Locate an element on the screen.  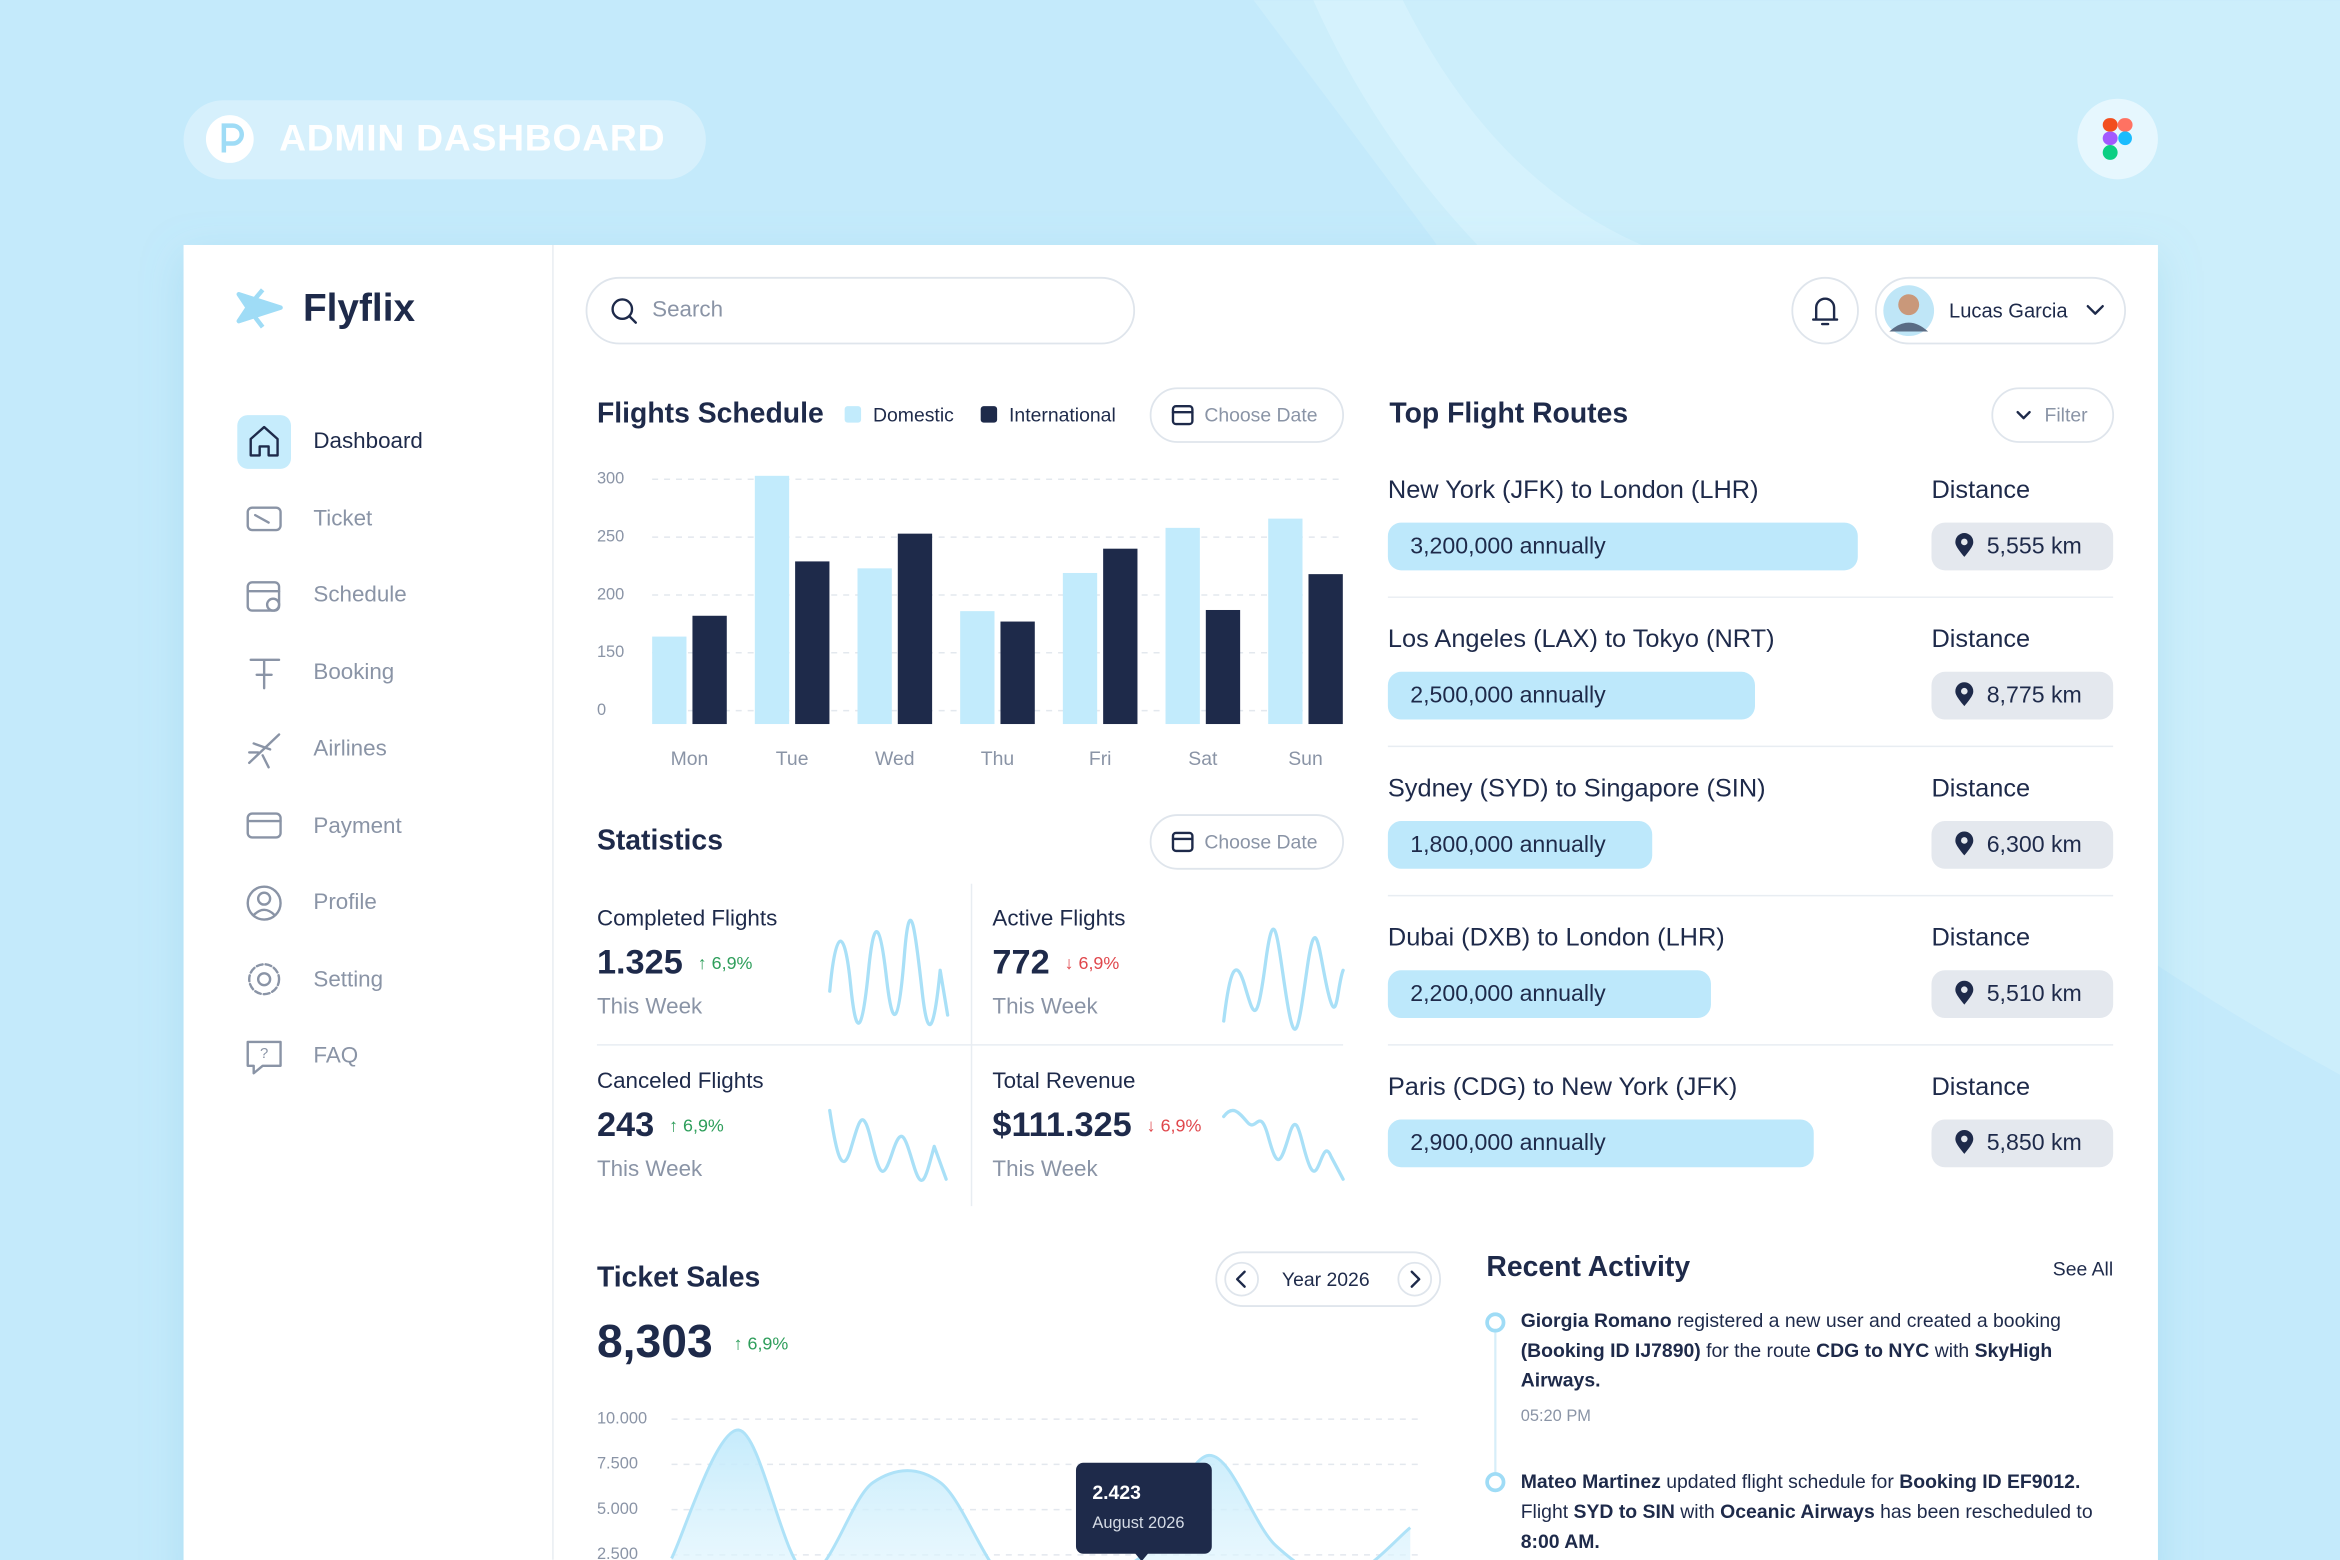
route-annual: 2,900,000 annually is located at coordinates (1508, 1142).